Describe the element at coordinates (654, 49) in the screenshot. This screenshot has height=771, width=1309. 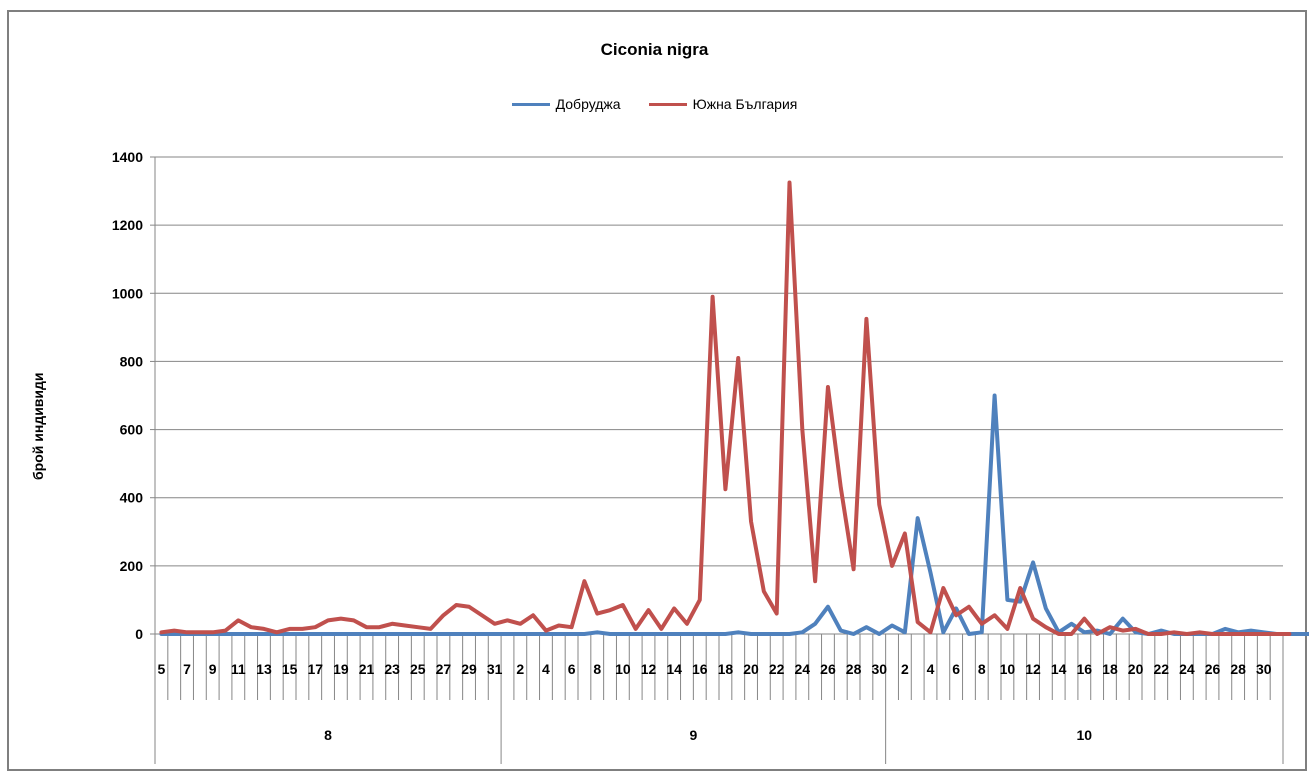
I see `chart-title: Ciconia nigra` at that location.